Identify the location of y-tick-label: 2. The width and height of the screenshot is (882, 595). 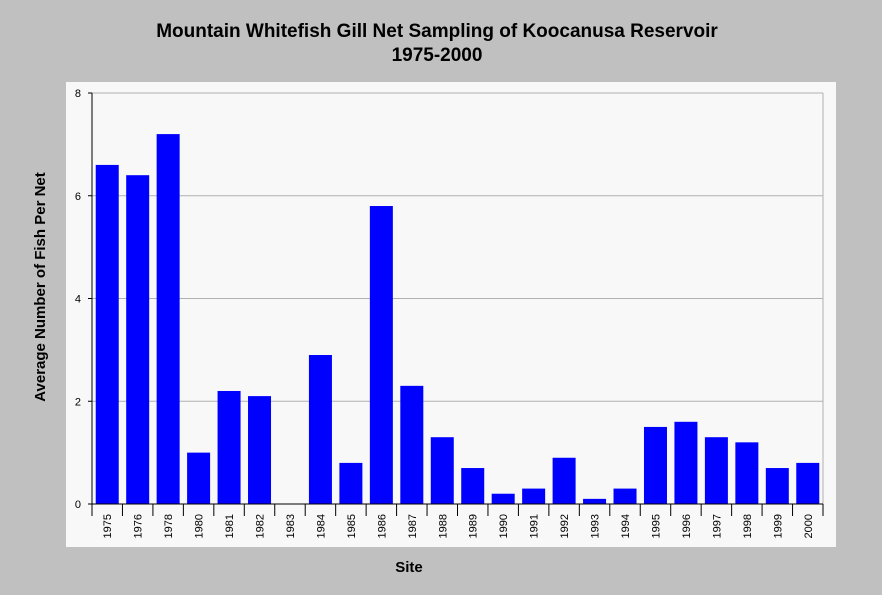
(78, 402).